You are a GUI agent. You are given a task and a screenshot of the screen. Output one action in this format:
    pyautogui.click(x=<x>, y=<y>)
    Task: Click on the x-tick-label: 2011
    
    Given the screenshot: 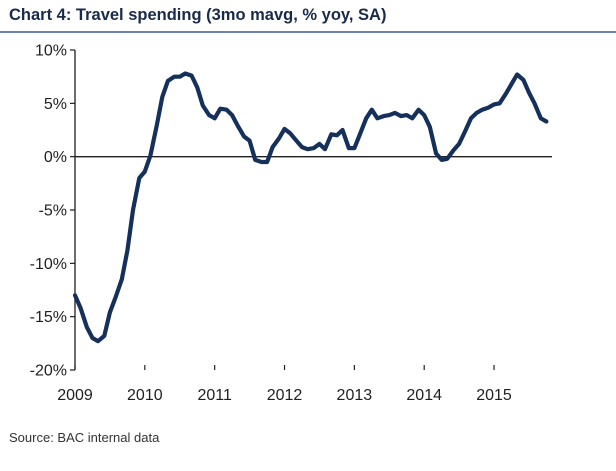 What is the action you would take?
    pyautogui.click(x=214, y=395)
    